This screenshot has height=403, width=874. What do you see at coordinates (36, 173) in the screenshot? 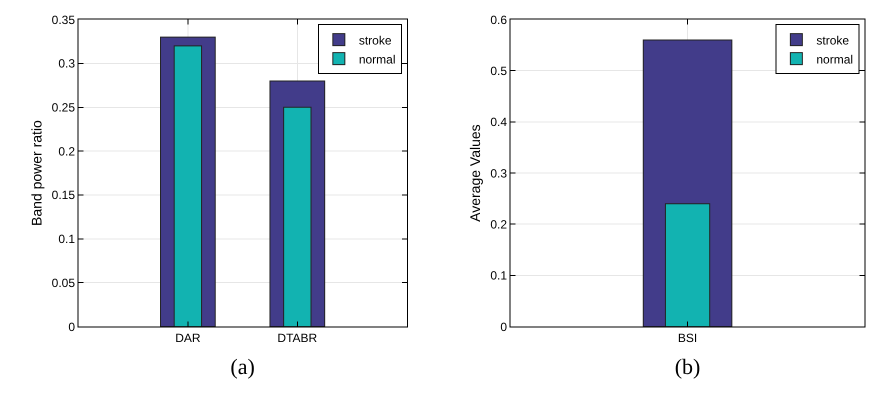
I see `y-axis-title: Band power ratio` at bounding box center [36, 173].